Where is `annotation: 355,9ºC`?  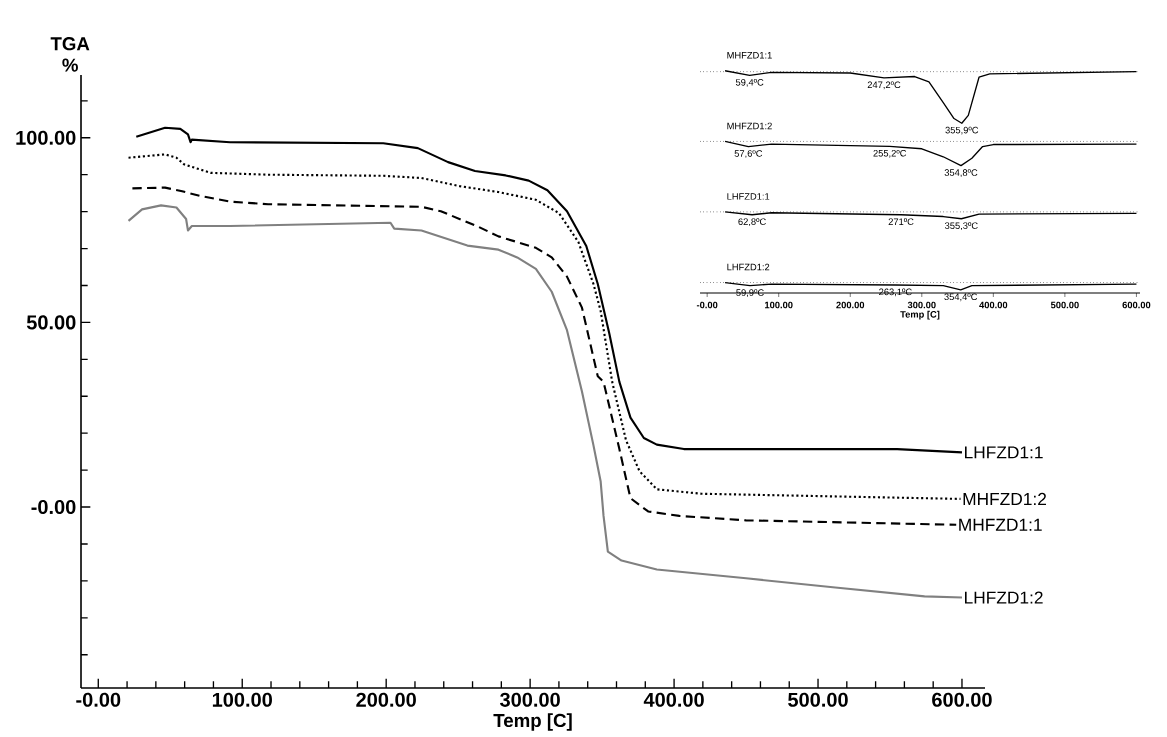
annotation: 355,9ºC is located at coordinates (962, 130).